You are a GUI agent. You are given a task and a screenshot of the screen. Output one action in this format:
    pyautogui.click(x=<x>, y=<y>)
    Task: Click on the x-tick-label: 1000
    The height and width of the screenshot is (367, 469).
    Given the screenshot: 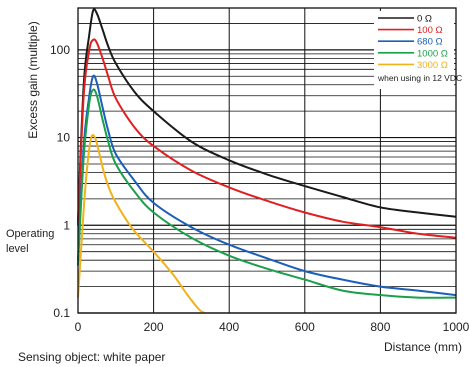 What is the action you would take?
    pyautogui.click(x=456, y=327)
    